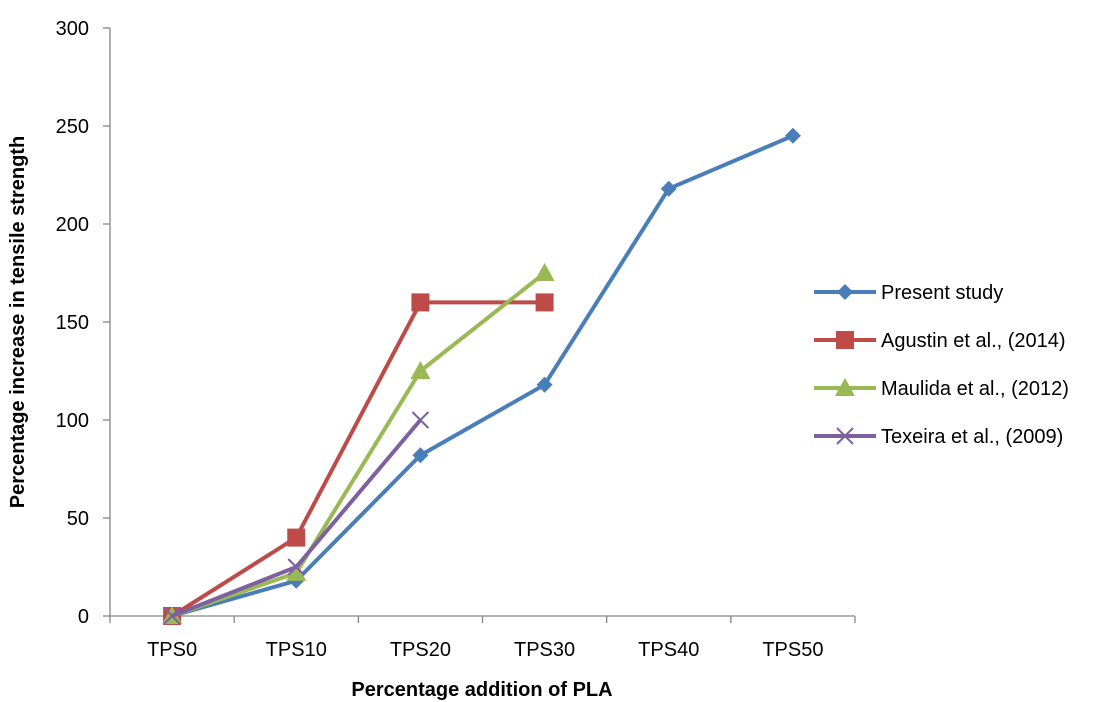 Image resolution: width=1114 pixels, height=702 pixels. Describe the element at coordinates (83, 617) in the screenshot. I see `y-tick-label: 0` at that location.